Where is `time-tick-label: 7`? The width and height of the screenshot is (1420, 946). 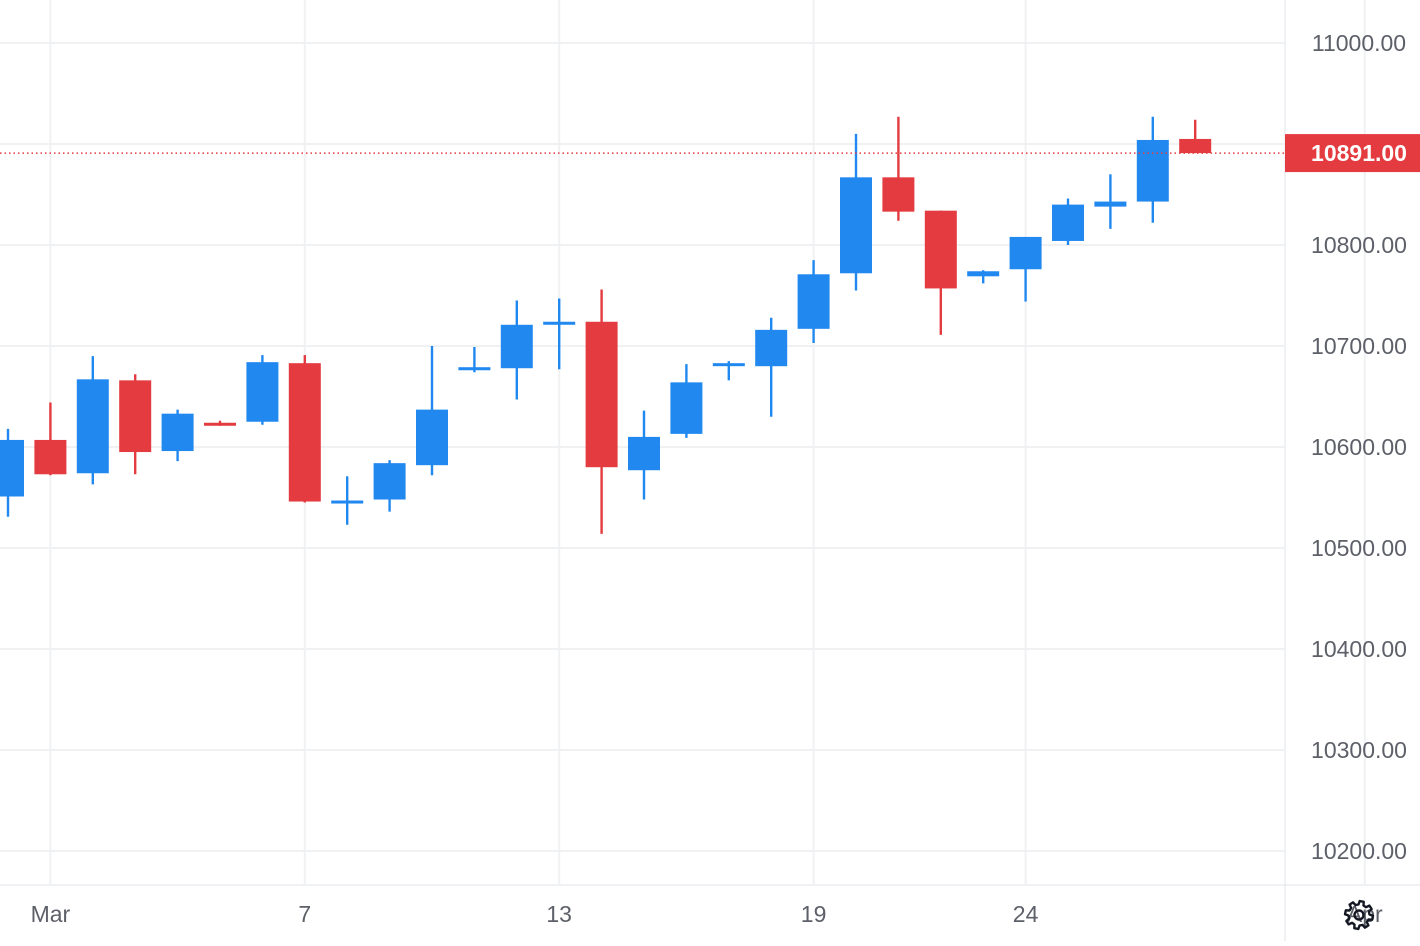 time-tick-label: 7 is located at coordinates (304, 914).